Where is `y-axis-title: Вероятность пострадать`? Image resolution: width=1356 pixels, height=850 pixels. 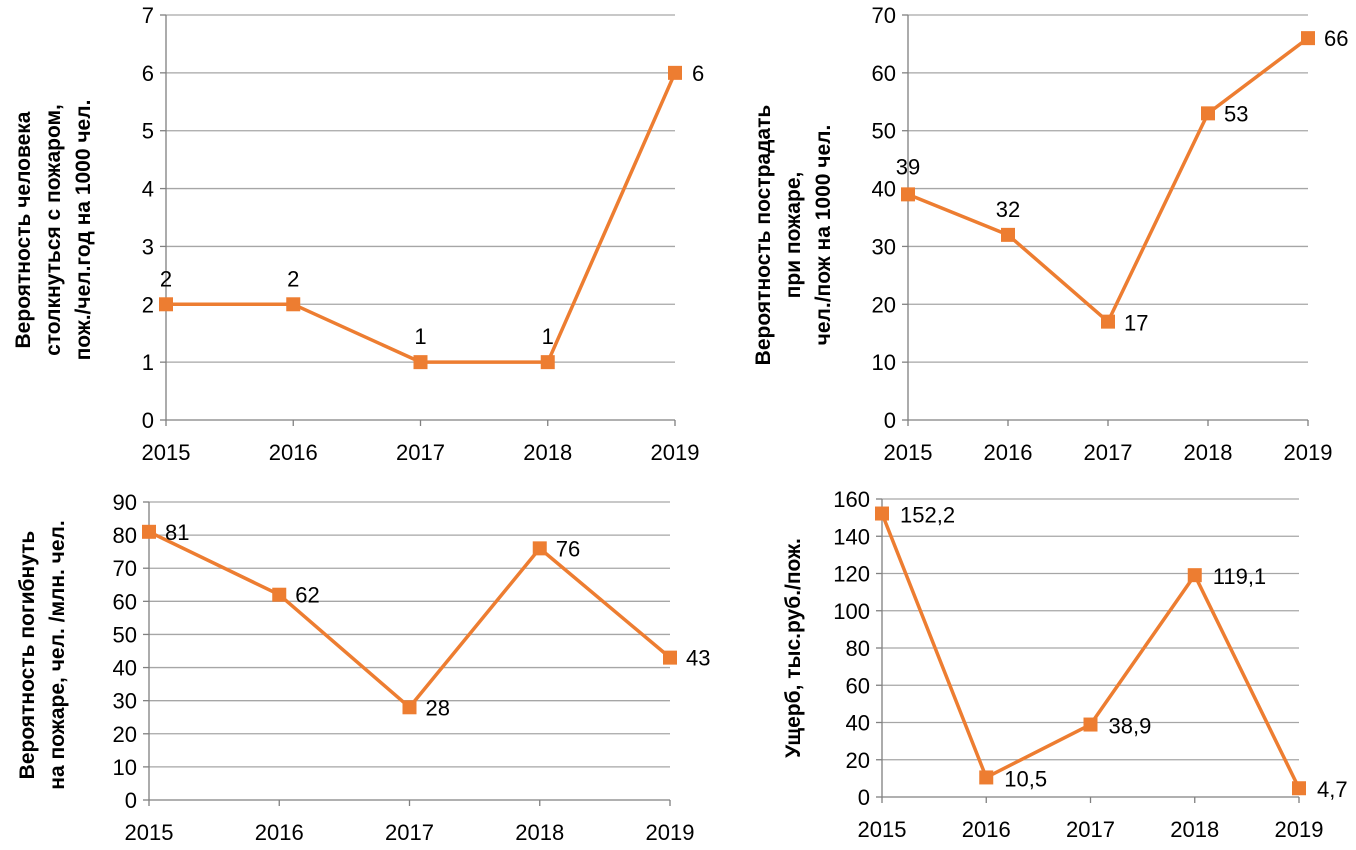 y-axis-title: Вероятность пострадать is located at coordinates (763, 235).